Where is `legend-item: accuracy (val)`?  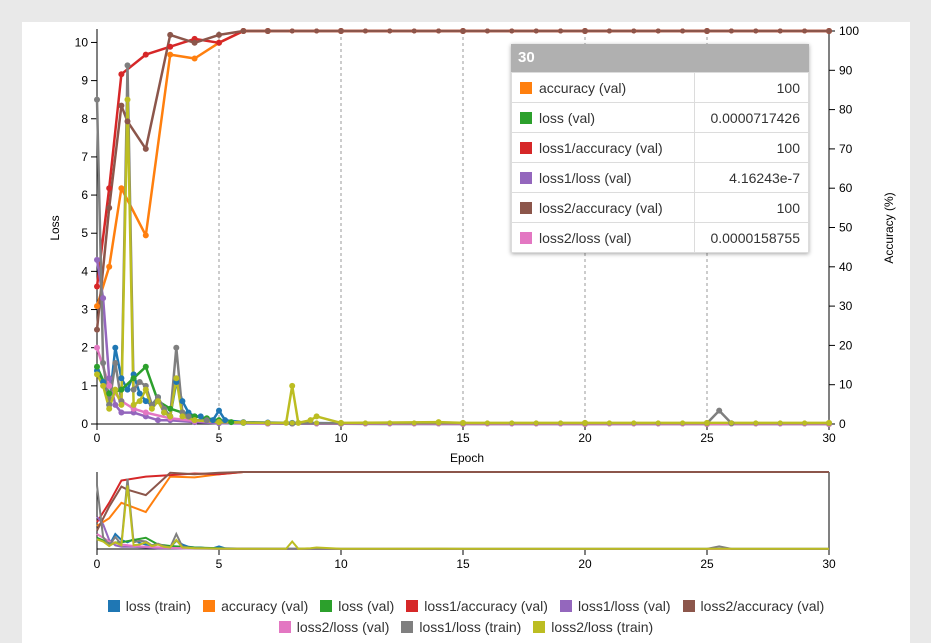
legend-item: accuracy (val) is located at coordinates (255, 606).